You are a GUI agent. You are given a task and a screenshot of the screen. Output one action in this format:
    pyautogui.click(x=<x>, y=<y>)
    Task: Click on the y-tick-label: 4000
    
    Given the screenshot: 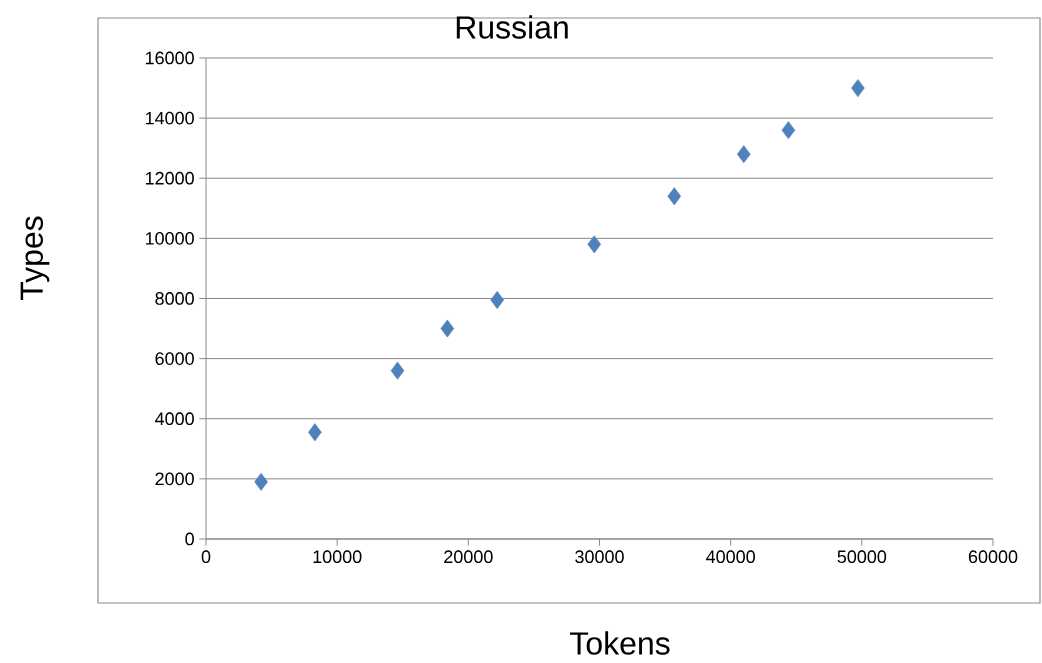 What is the action you would take?
    pyautogui.click(x=174, y=419)
    